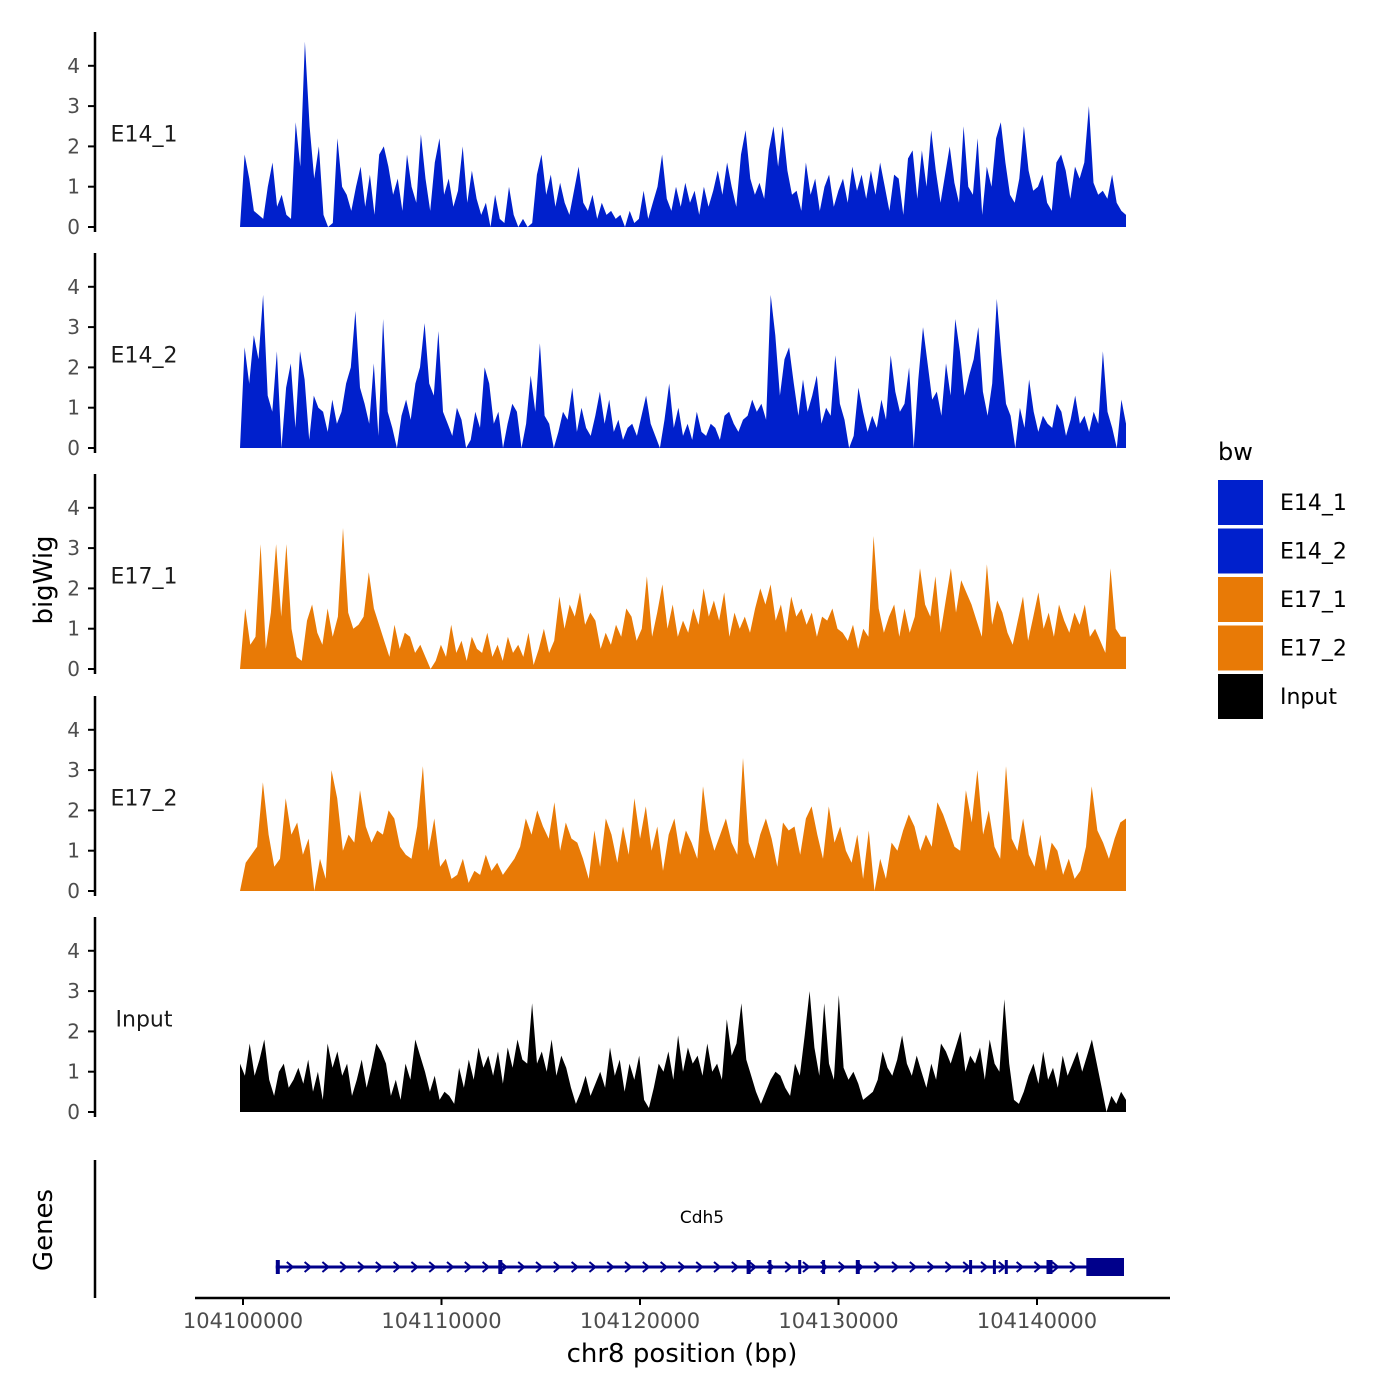 The image size is (1400, 1400). I want to click on x-tick-label: 104130000, so click(838, 1321).